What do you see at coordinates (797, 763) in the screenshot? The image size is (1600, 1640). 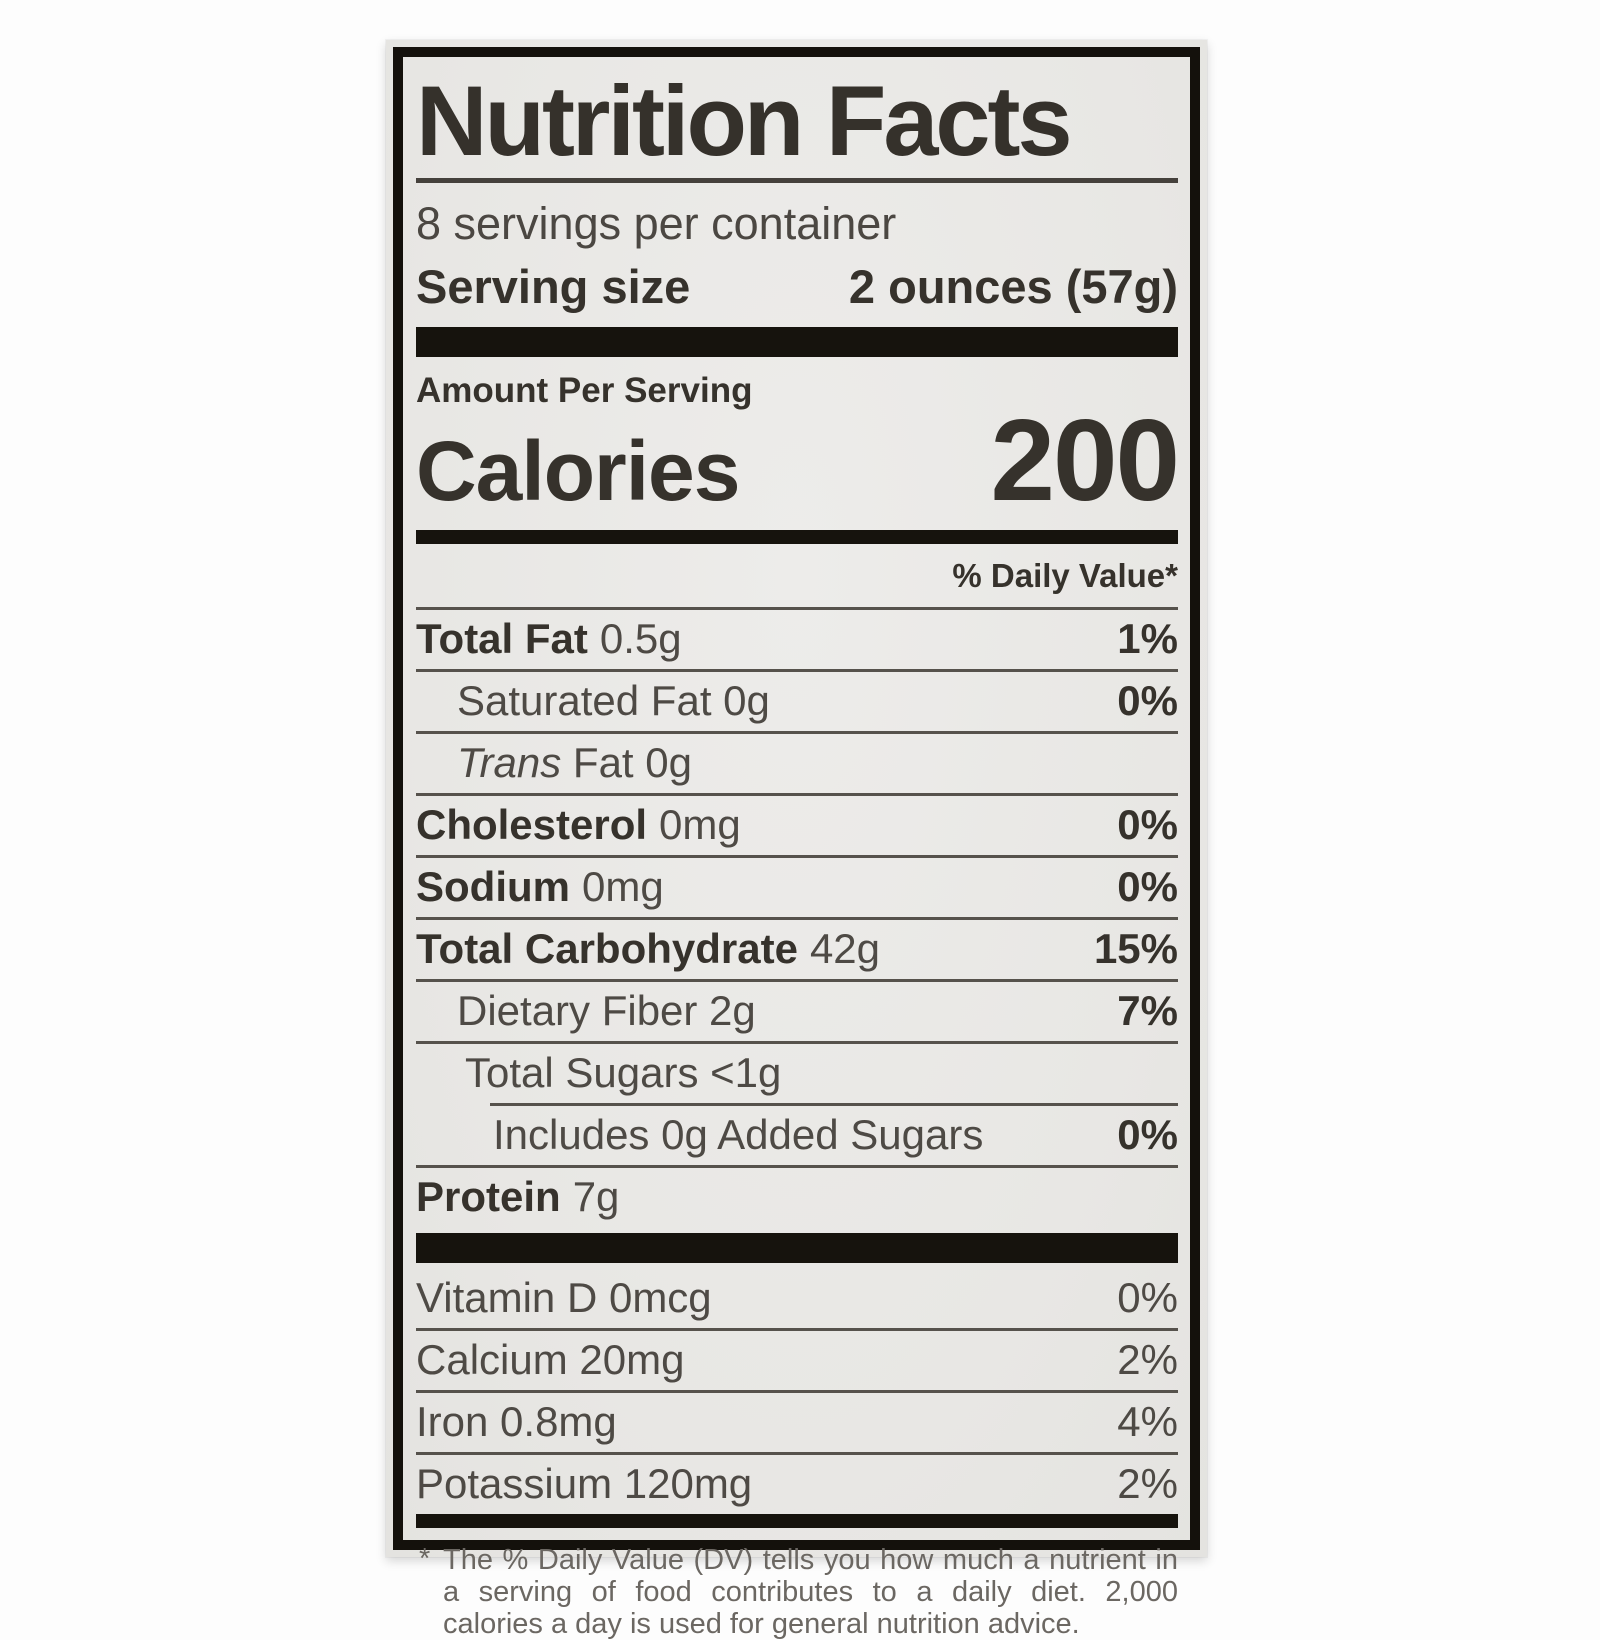 I see `nutrient-row: Trans Fat 0g` at bounding box center [797, 763].